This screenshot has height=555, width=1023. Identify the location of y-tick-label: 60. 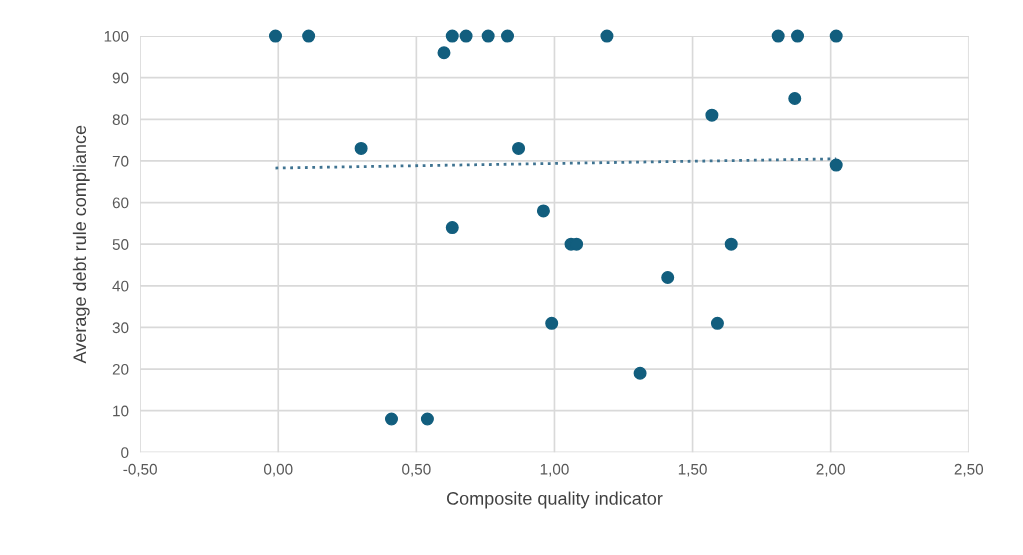
(120, 203).